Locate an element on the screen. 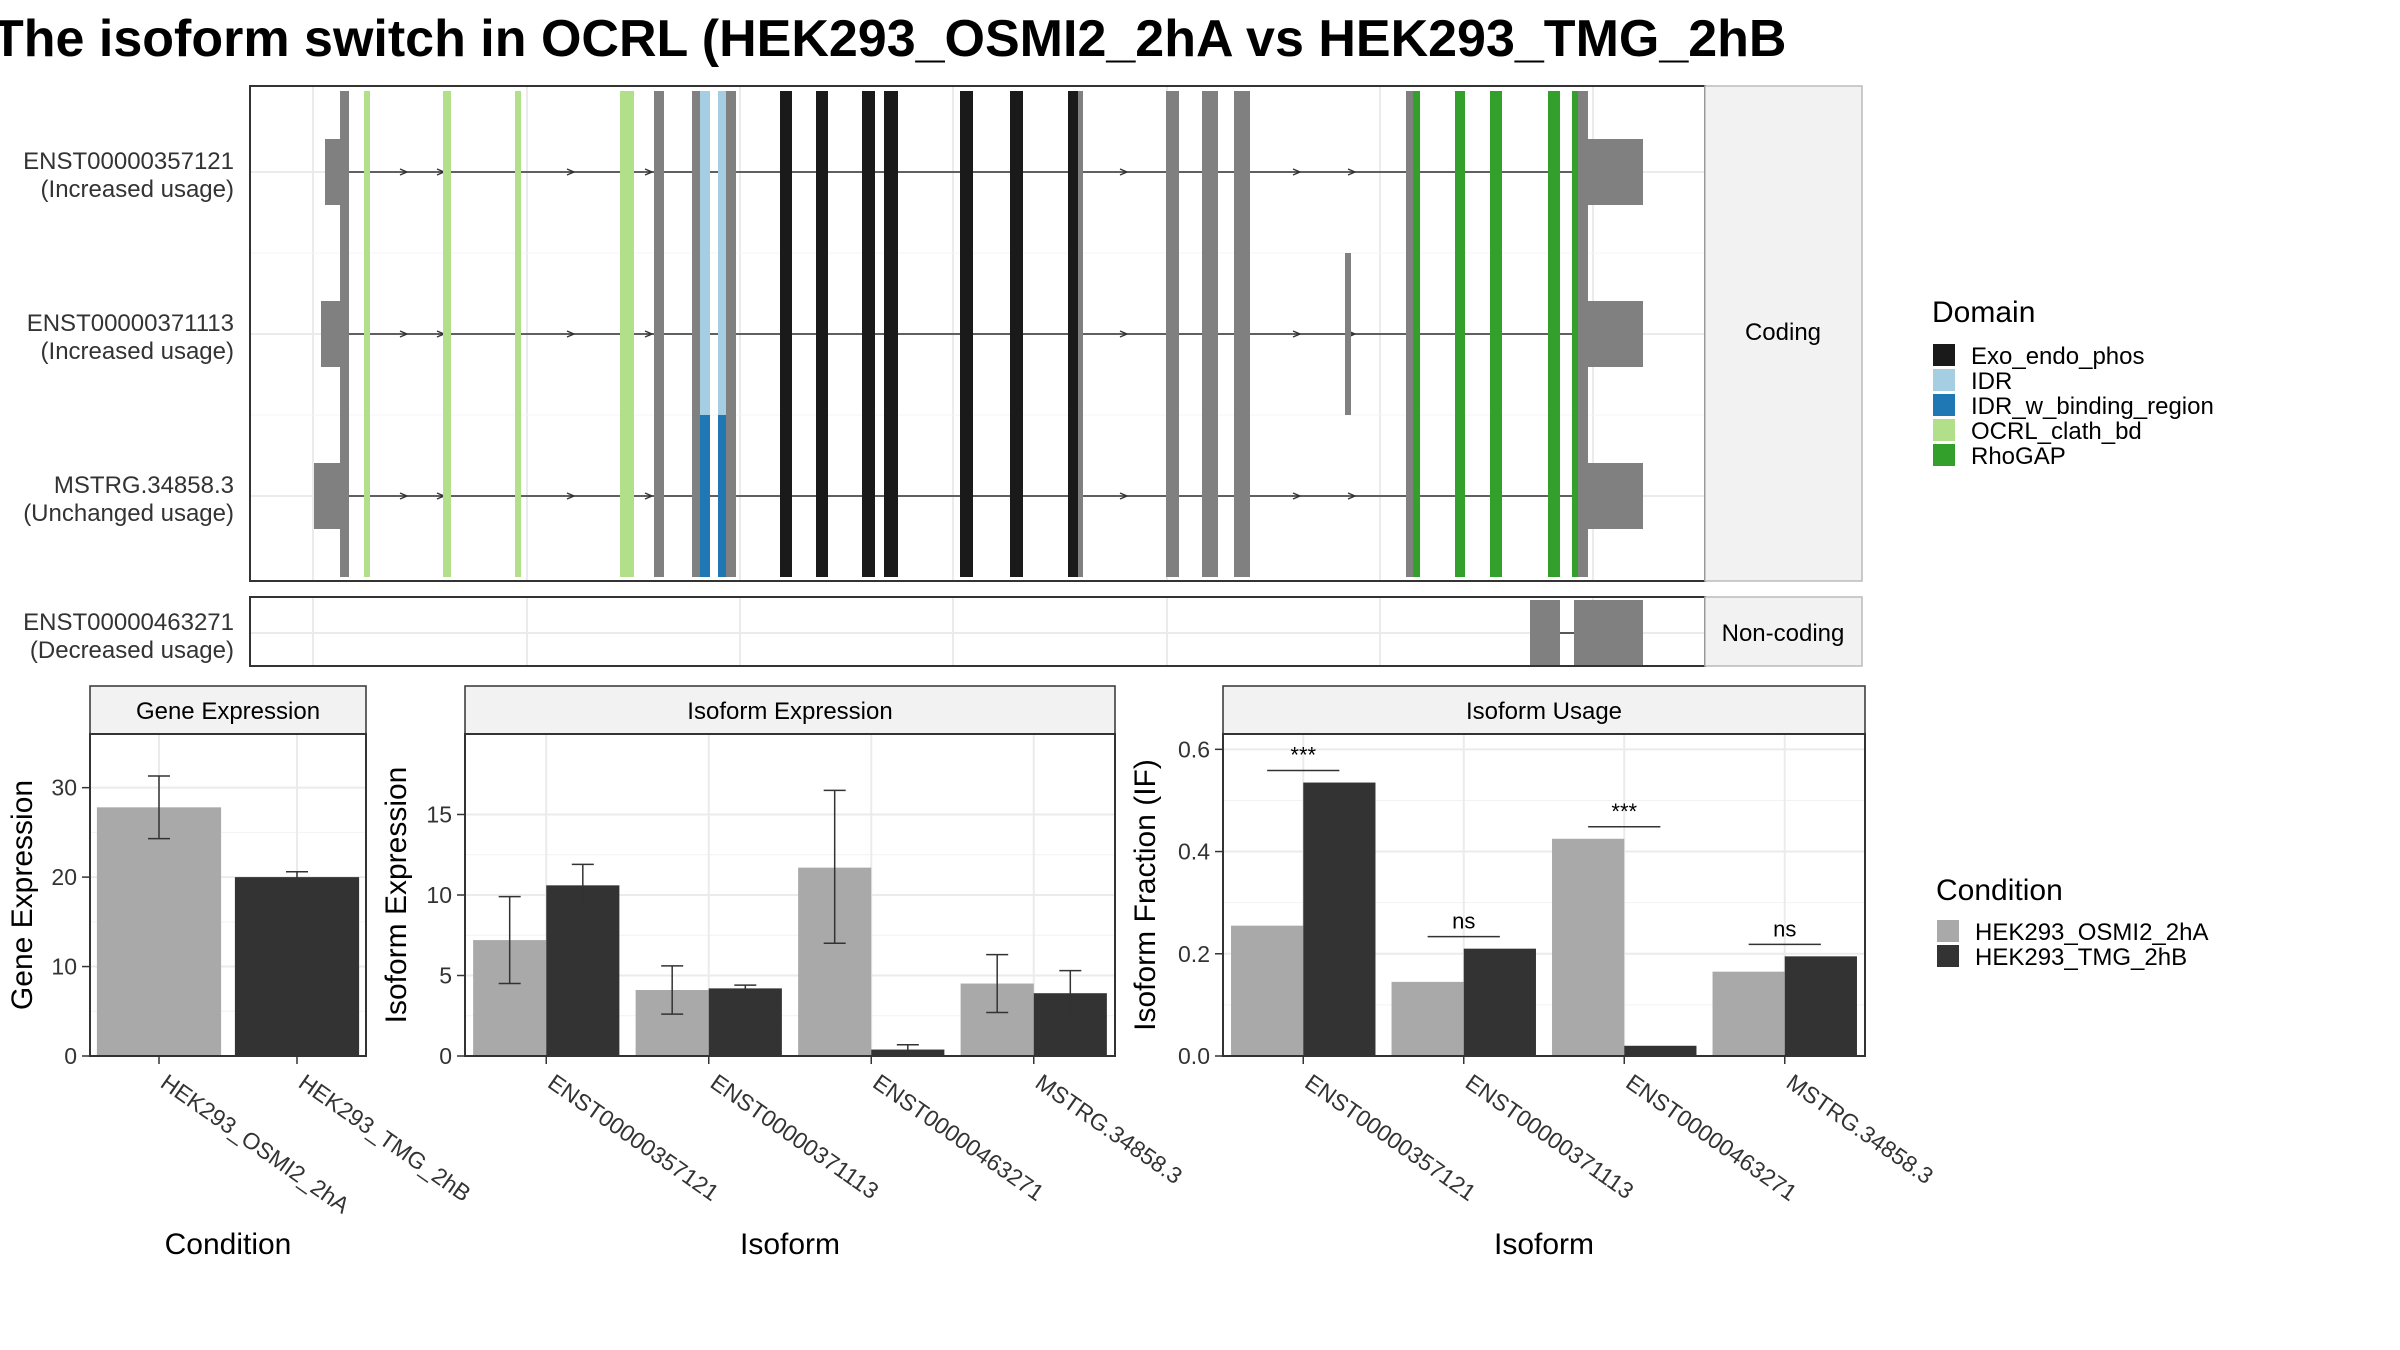 The image size is (2400, 1350). bar-hek293-tmg-2hb is located at coordinates (297, 966).